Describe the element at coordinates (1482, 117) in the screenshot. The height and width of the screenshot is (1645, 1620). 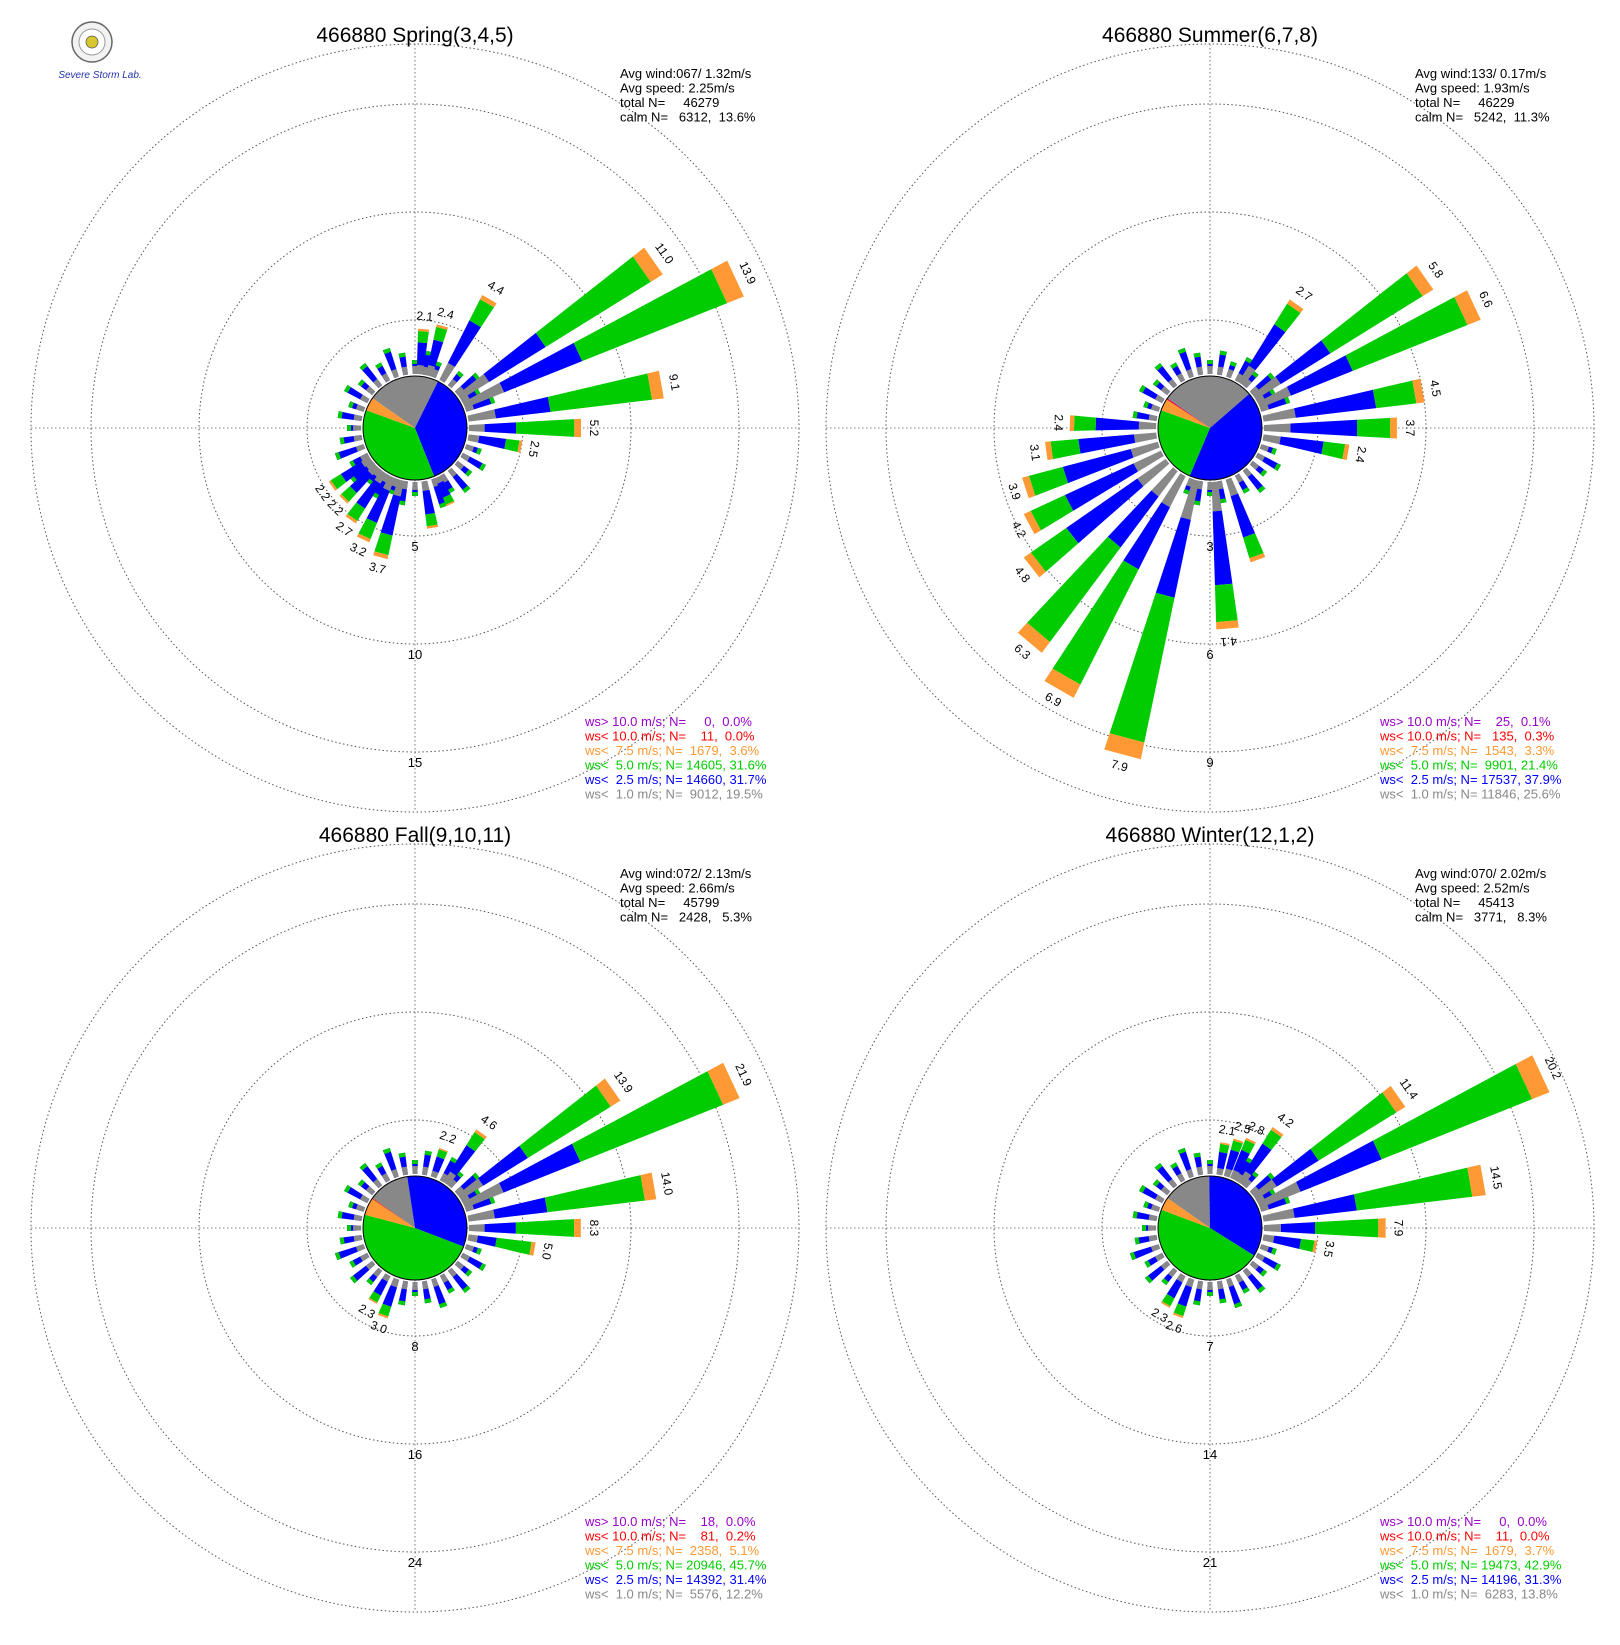
I see `stat-line-4: calm N= 5242, 11.3%` at that location.